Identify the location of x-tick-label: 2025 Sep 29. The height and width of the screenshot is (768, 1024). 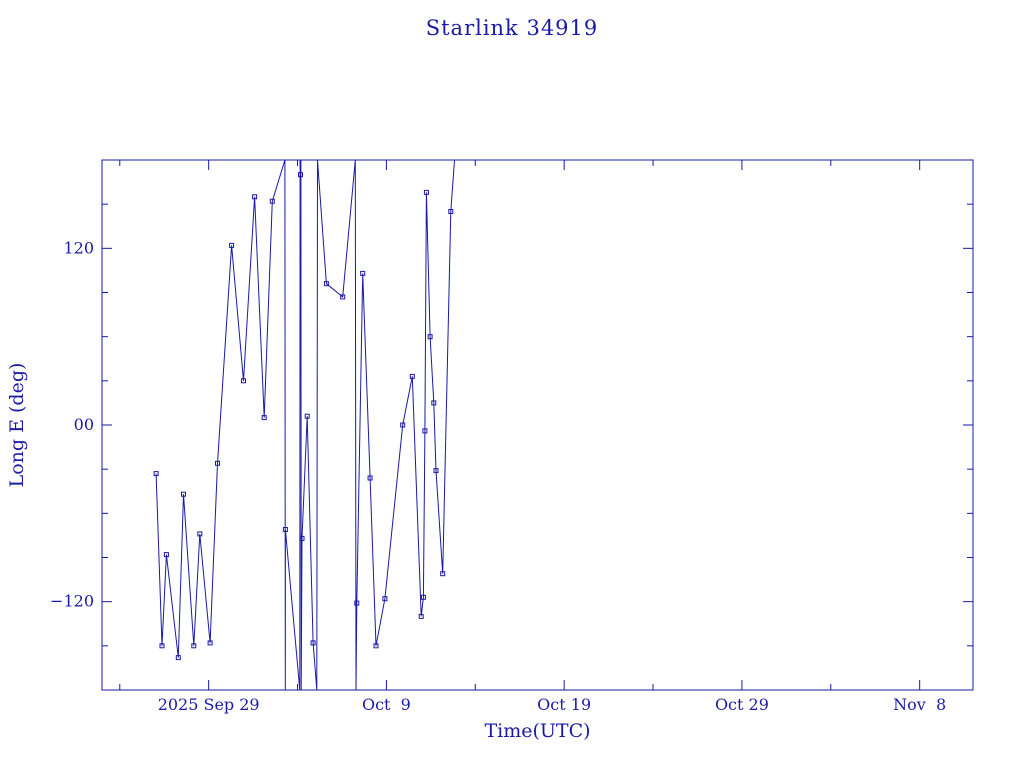
(209, 704).